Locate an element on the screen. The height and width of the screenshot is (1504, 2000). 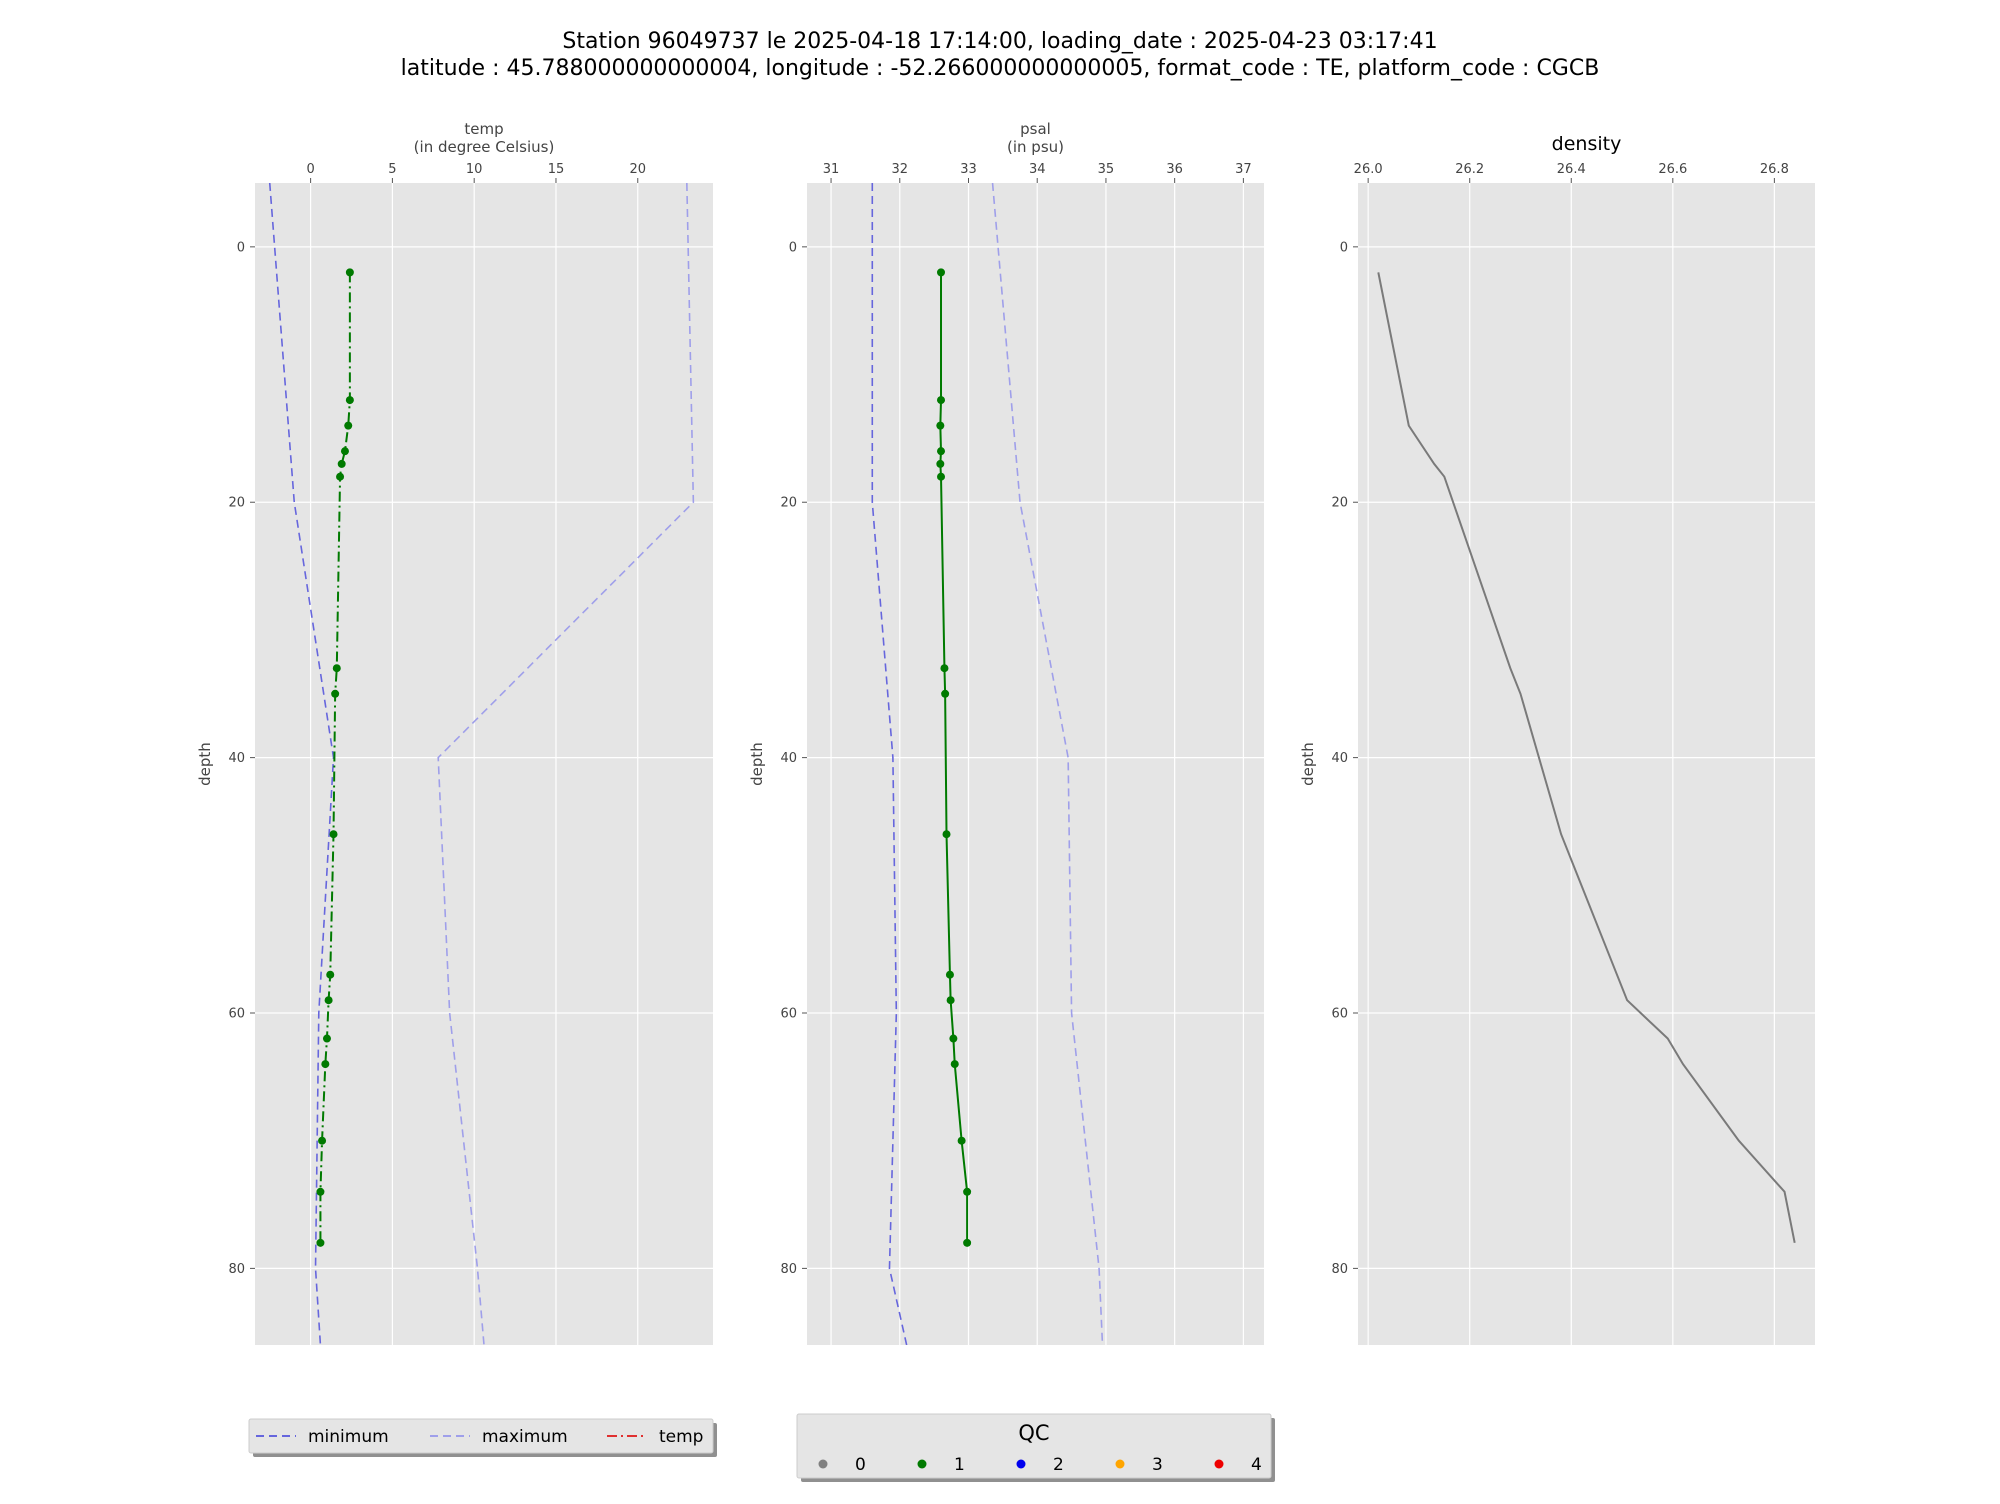
x-tick-label: 5 is located at coordinates (392, 169).